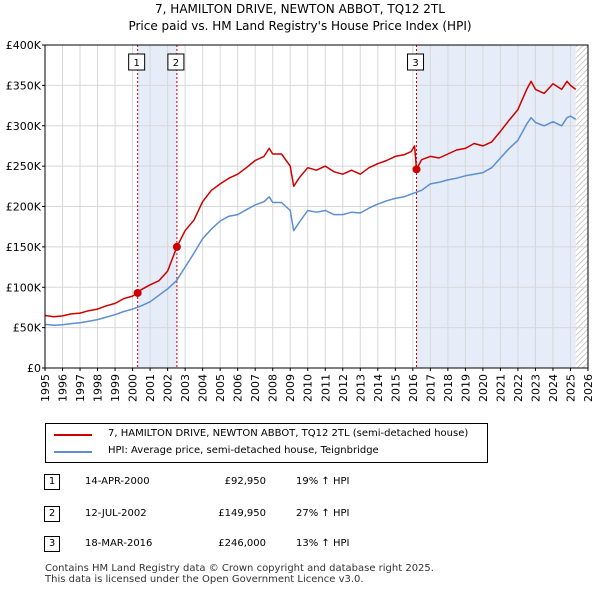  I want to click on sale-marker-label-1: 1, so click(136, 63).